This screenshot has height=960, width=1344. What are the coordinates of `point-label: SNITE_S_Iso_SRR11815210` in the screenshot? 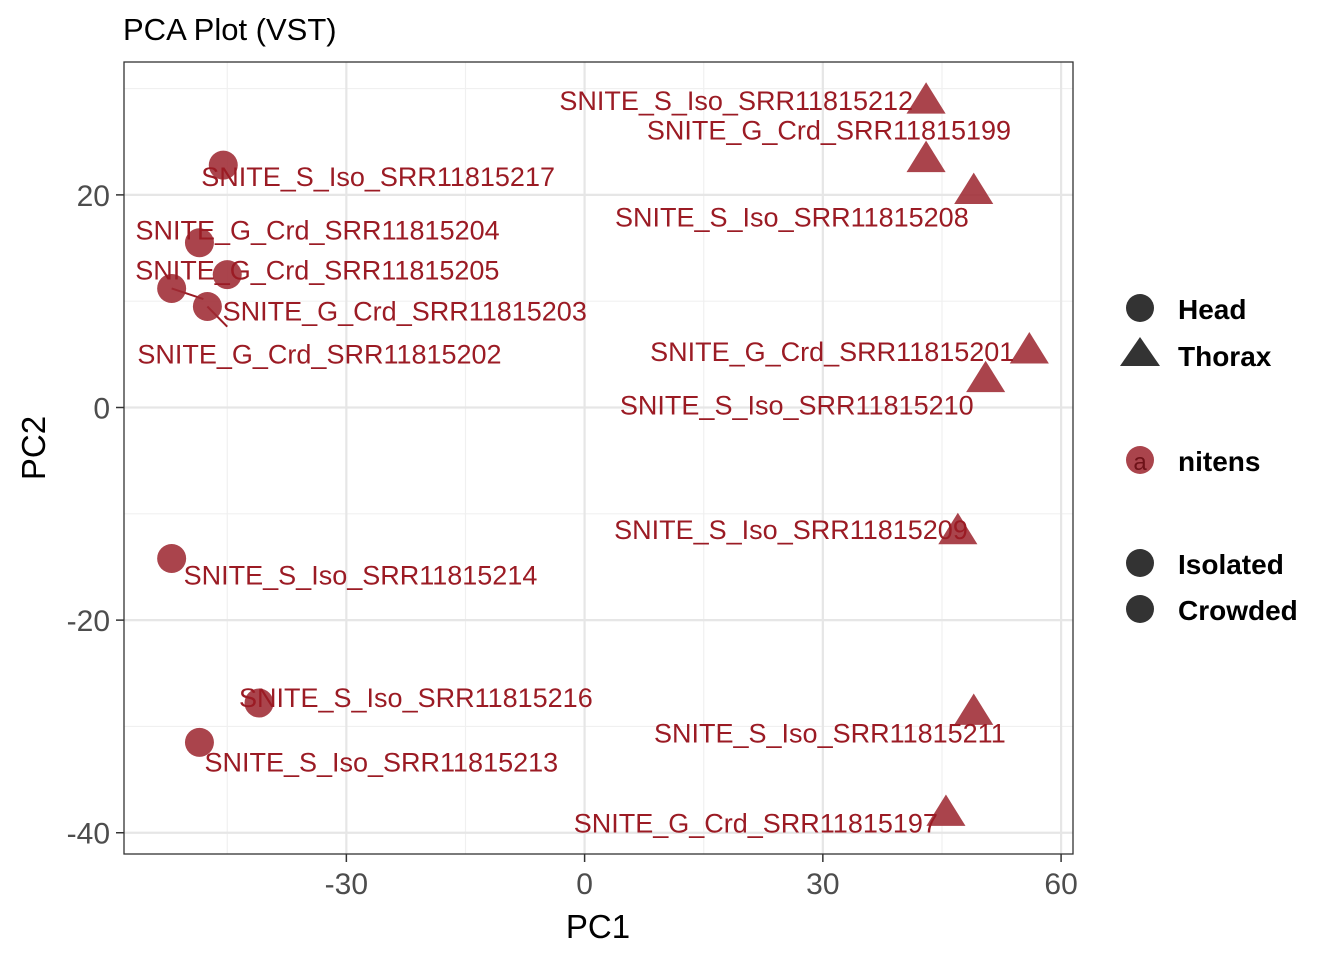 It's located at (797, 406).